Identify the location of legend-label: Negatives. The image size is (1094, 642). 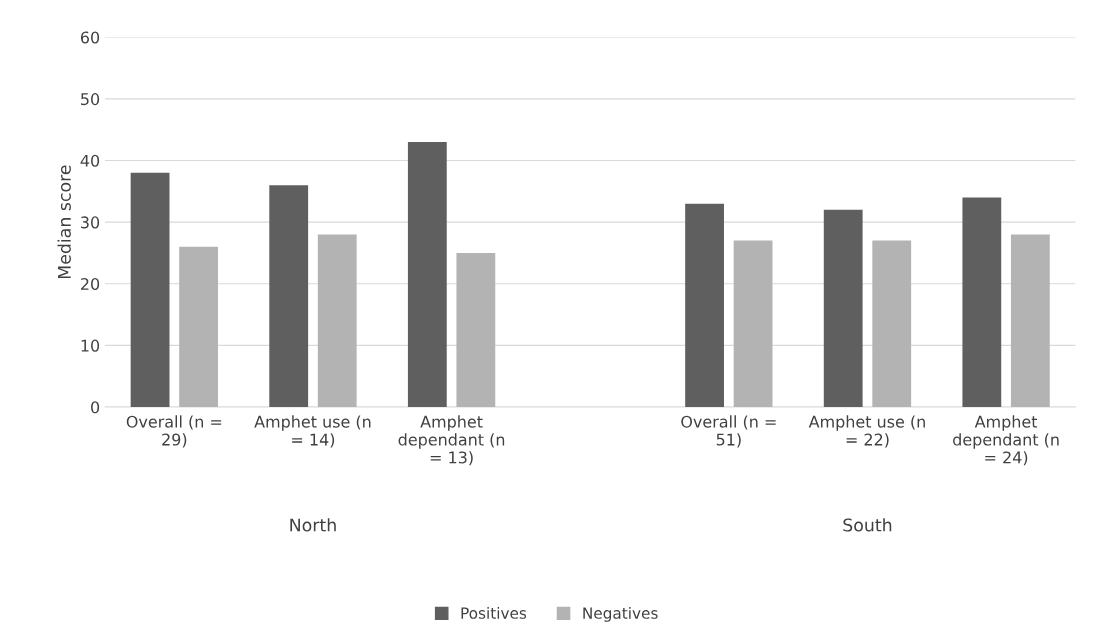
(620, 614).